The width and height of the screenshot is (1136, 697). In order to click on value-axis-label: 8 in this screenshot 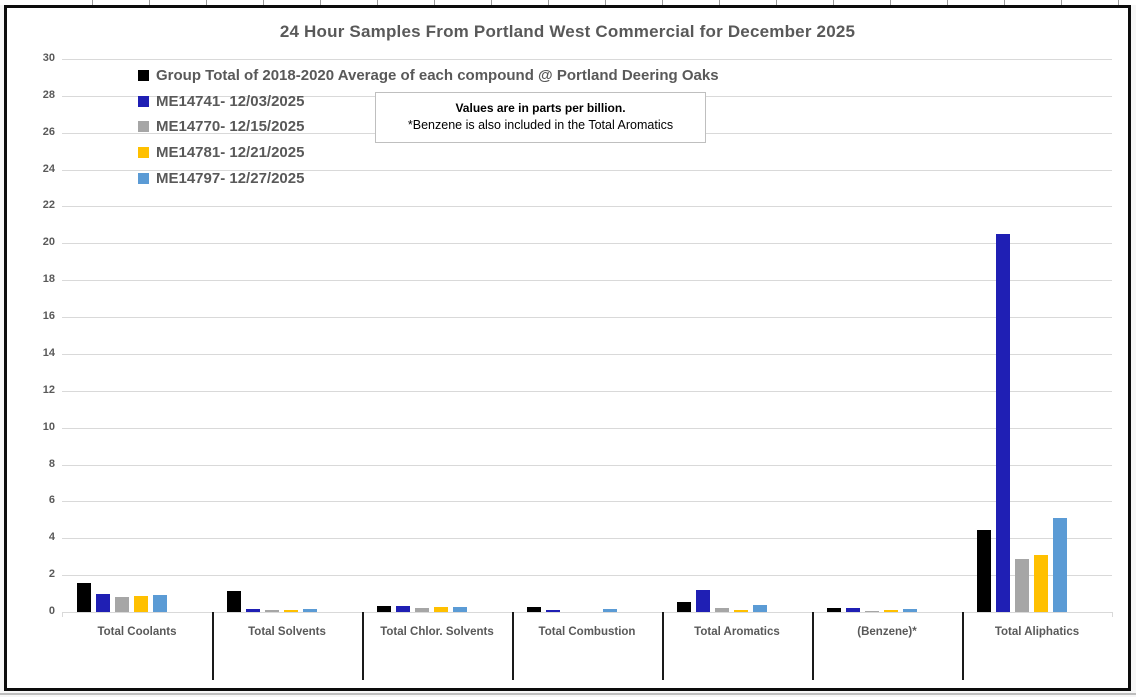, I will do `click(51, 463)`.